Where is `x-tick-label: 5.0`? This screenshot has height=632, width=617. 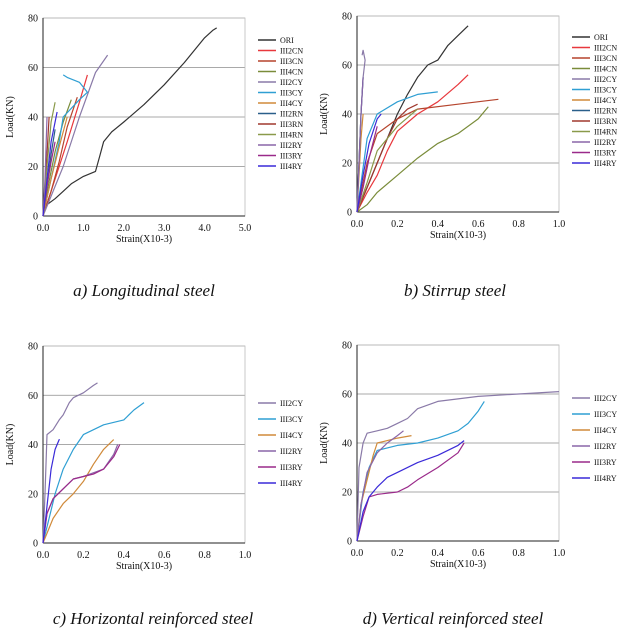 x-tick-label: 5.0 is located at coordinates (245, 228).